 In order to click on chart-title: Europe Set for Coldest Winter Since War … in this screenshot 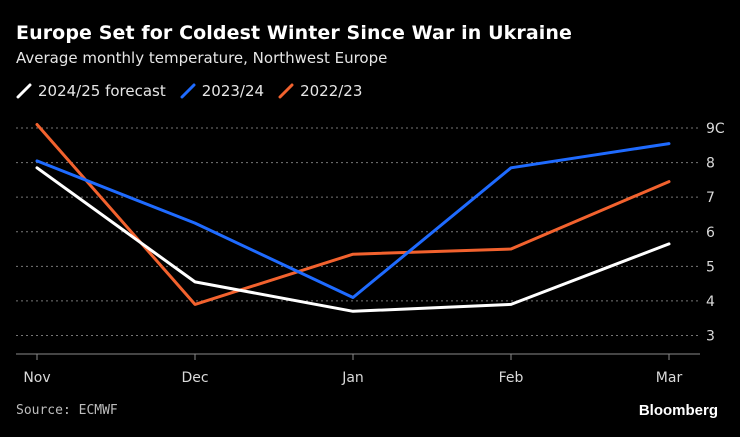, I will do `click(294, 33)`.